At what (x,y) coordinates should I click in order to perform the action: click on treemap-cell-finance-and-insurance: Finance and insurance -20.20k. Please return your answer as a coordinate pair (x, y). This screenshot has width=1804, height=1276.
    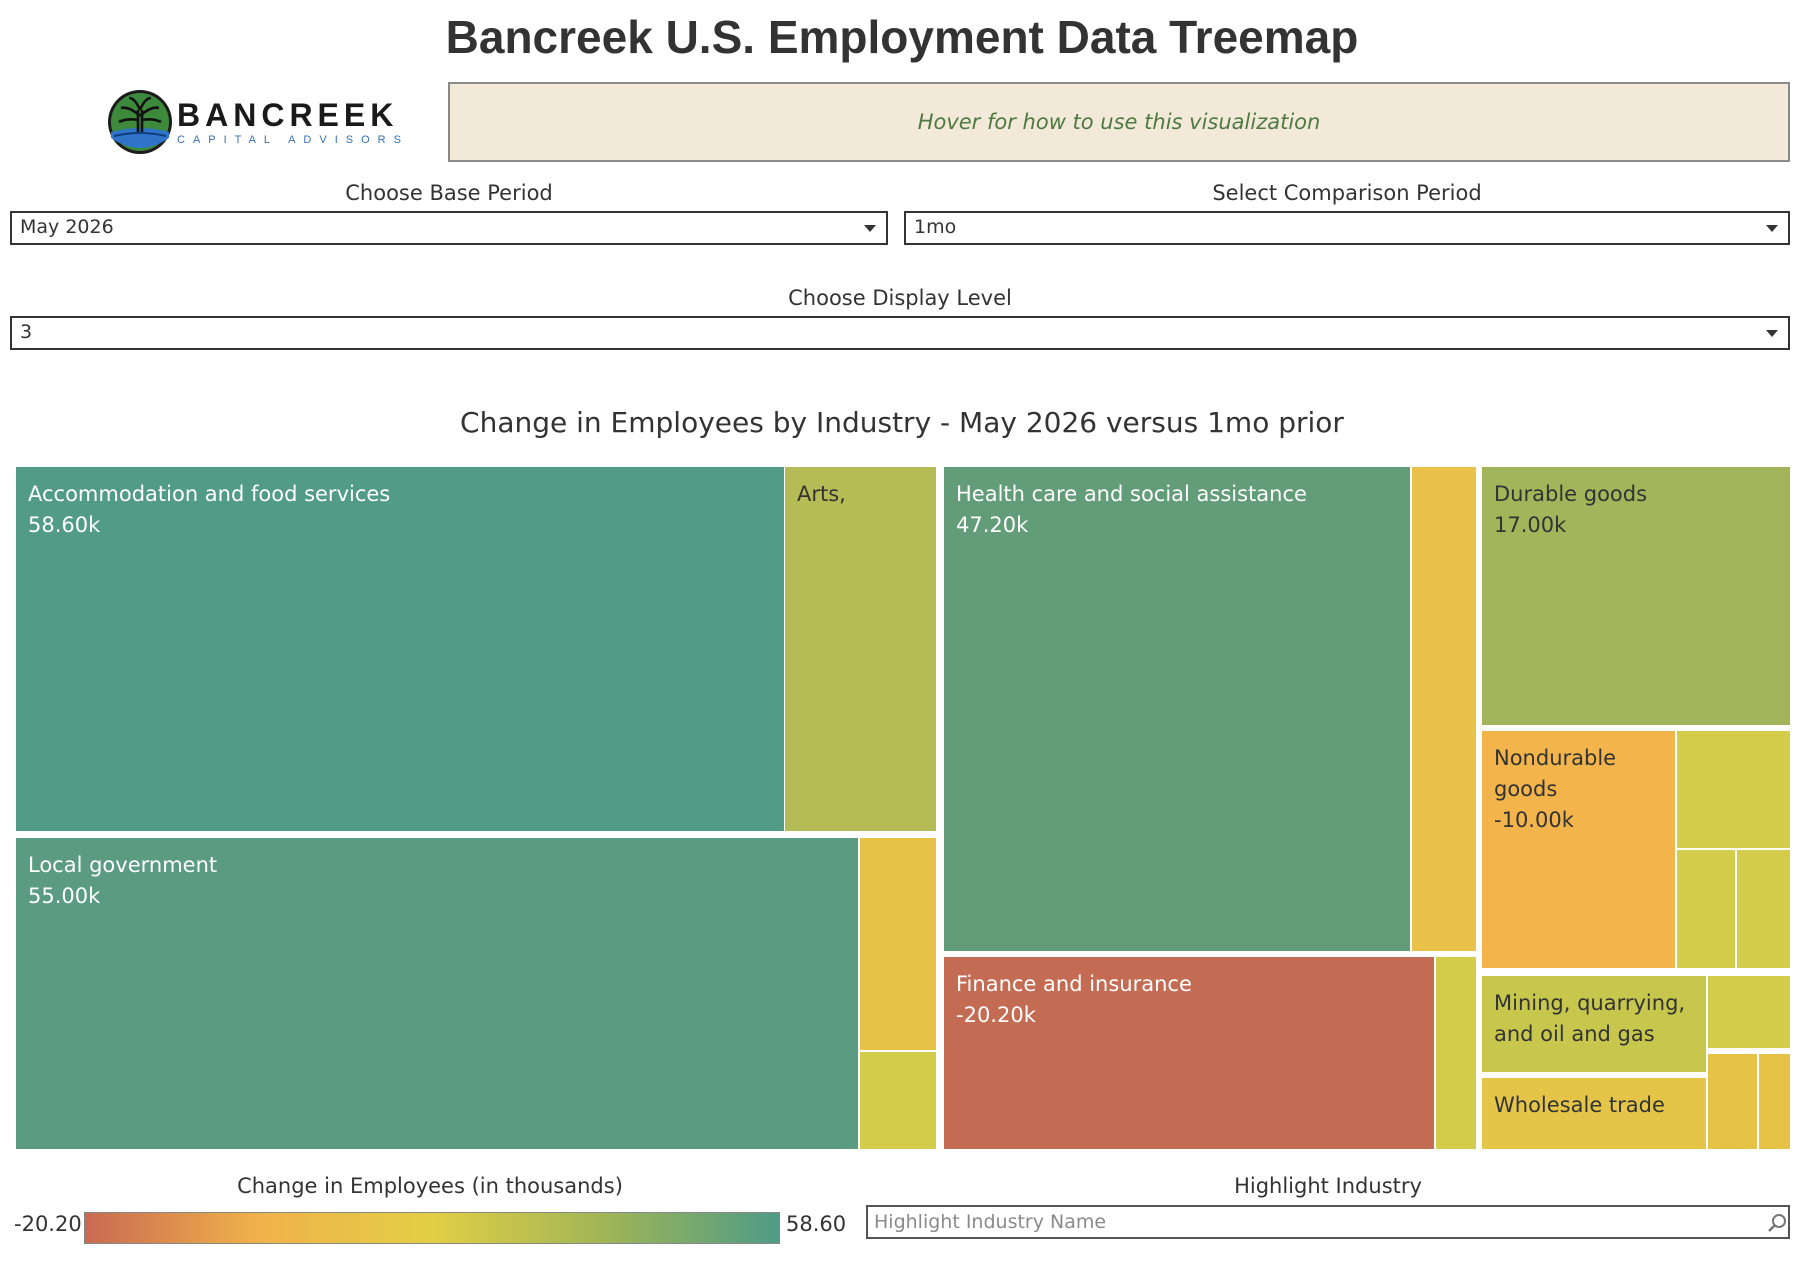
    Looking at the image, I should click on (1189, 1053).